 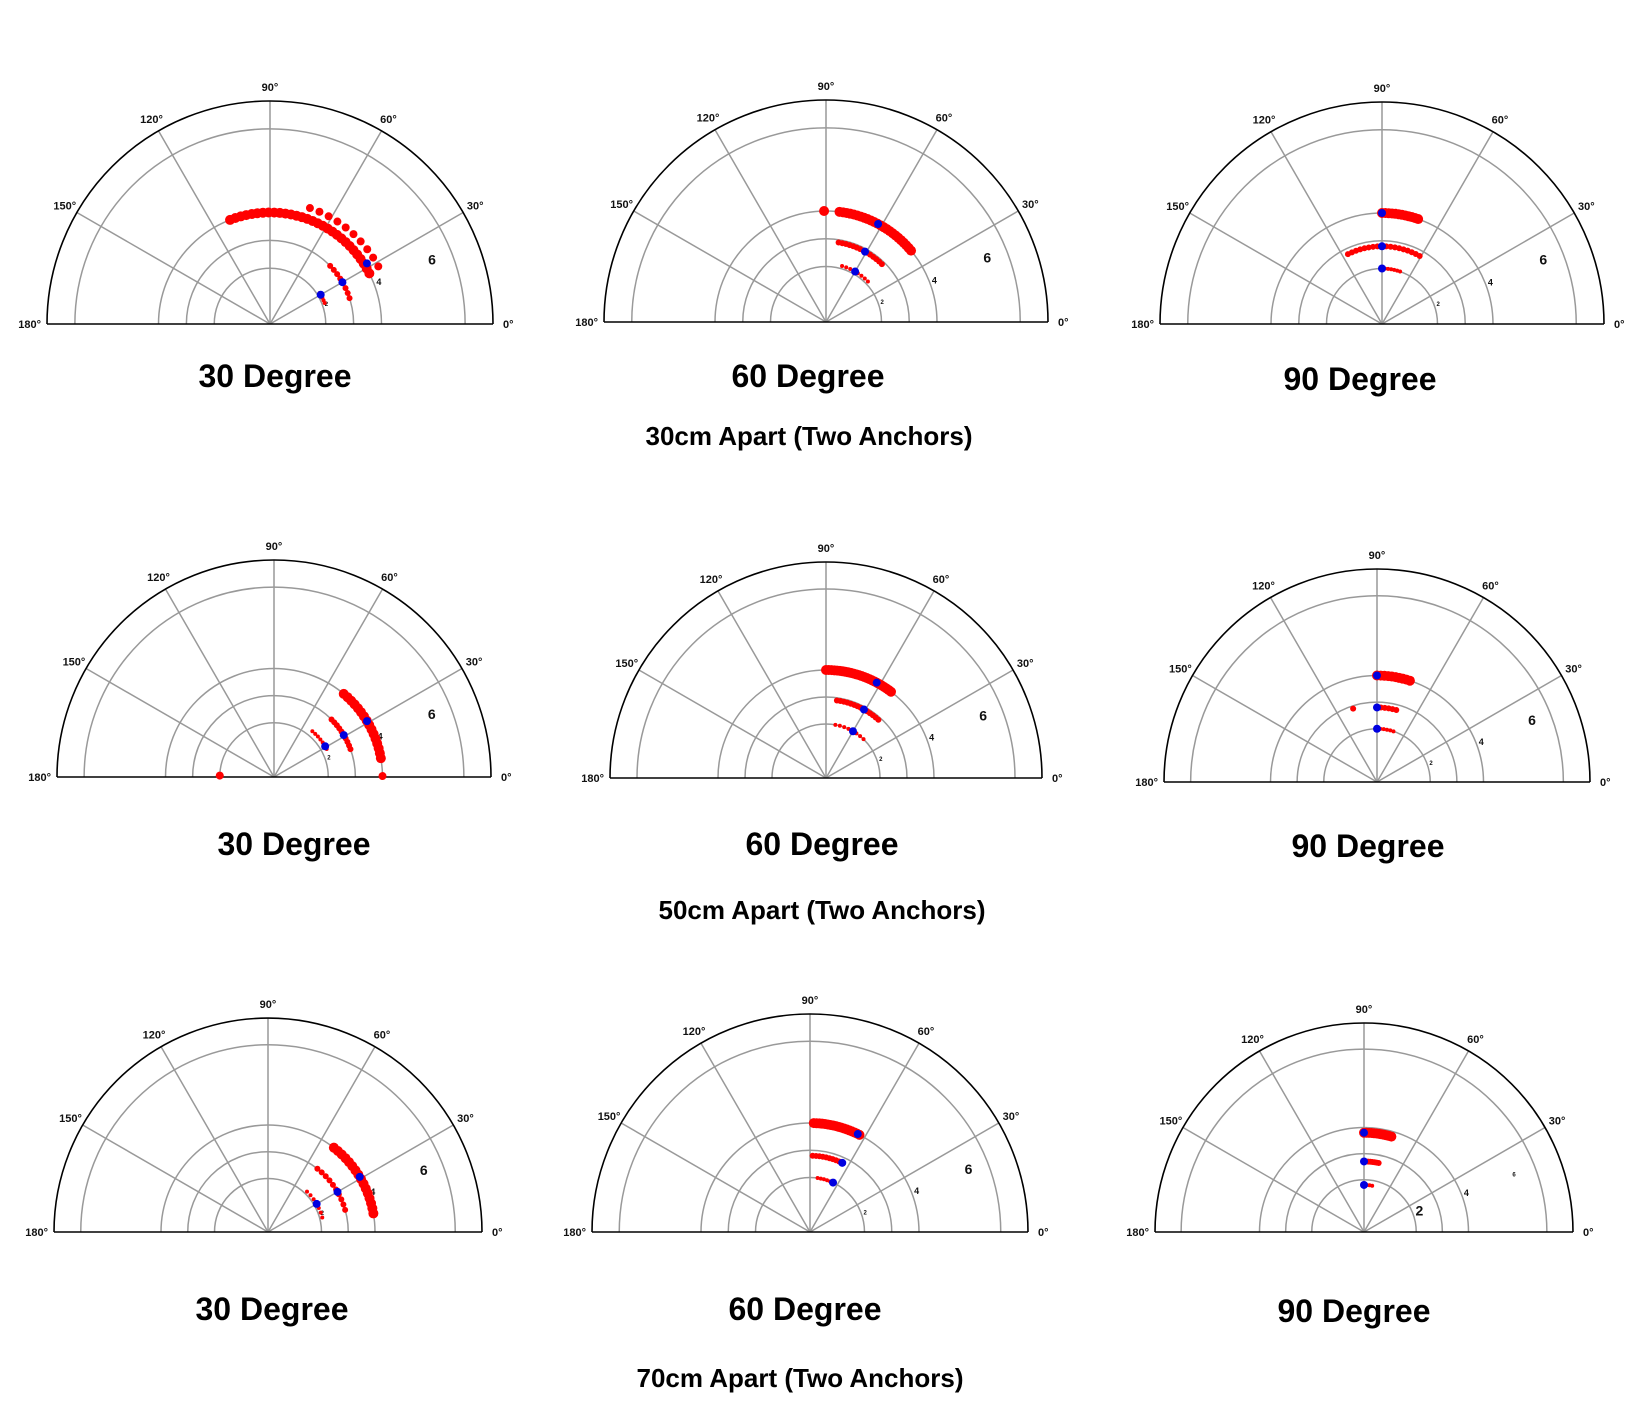 I want to click on r-tick-label: 4, so click(x=916, y=1191).